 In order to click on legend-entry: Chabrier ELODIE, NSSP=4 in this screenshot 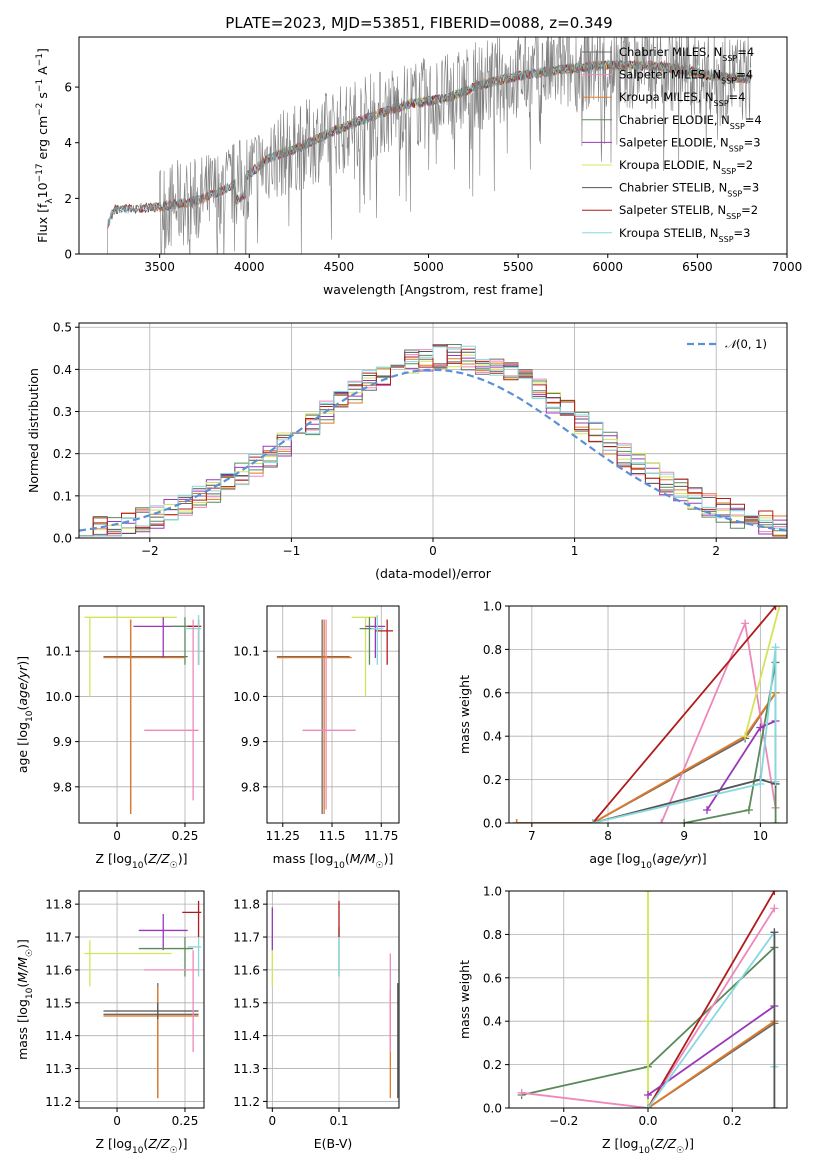, I will do `click(672, 122)`.